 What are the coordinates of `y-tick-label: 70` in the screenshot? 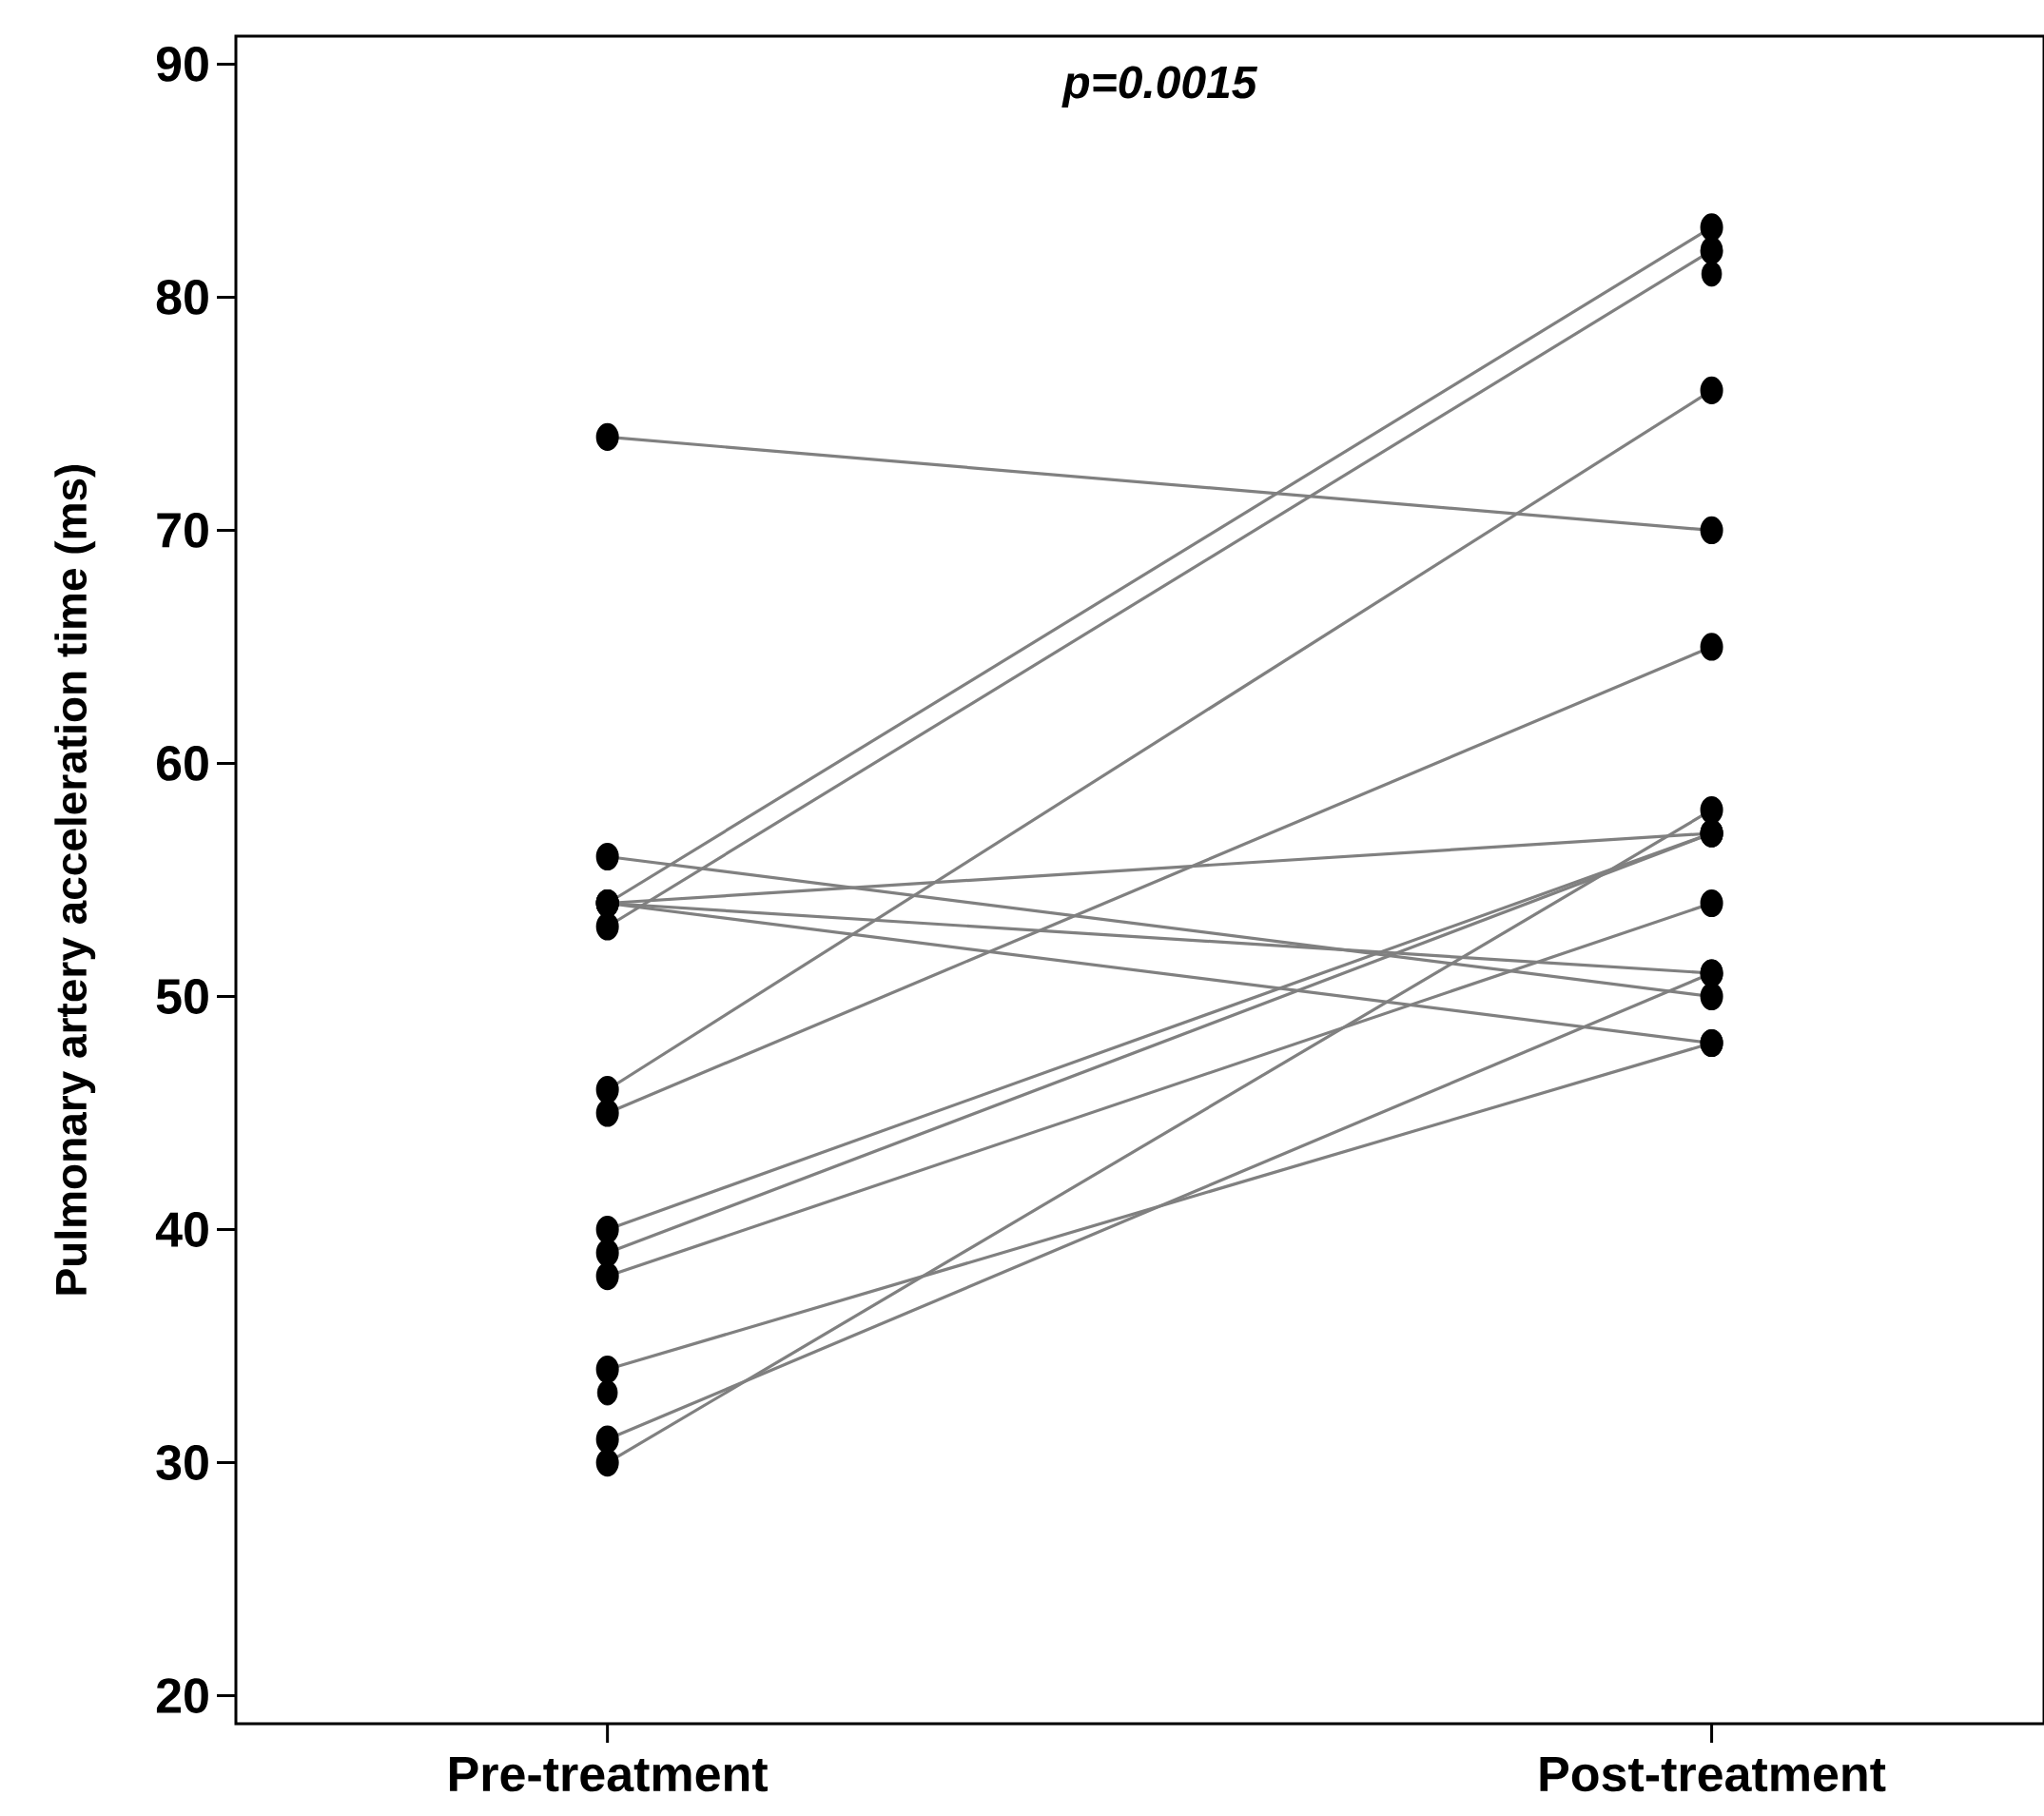 It's located at (183, 531).